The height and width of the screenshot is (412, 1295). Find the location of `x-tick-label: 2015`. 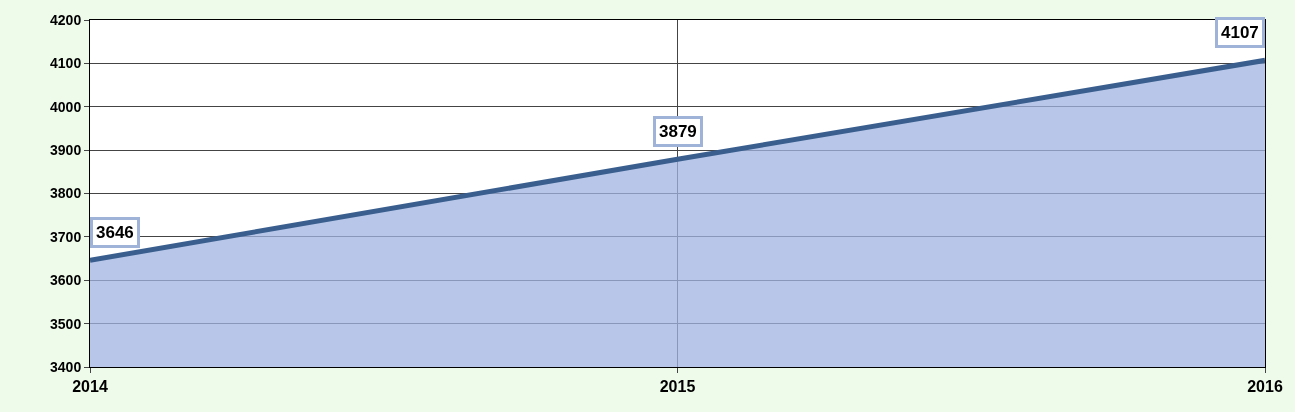

x-tick-label: 2015 is located at coordinates (677, 387).